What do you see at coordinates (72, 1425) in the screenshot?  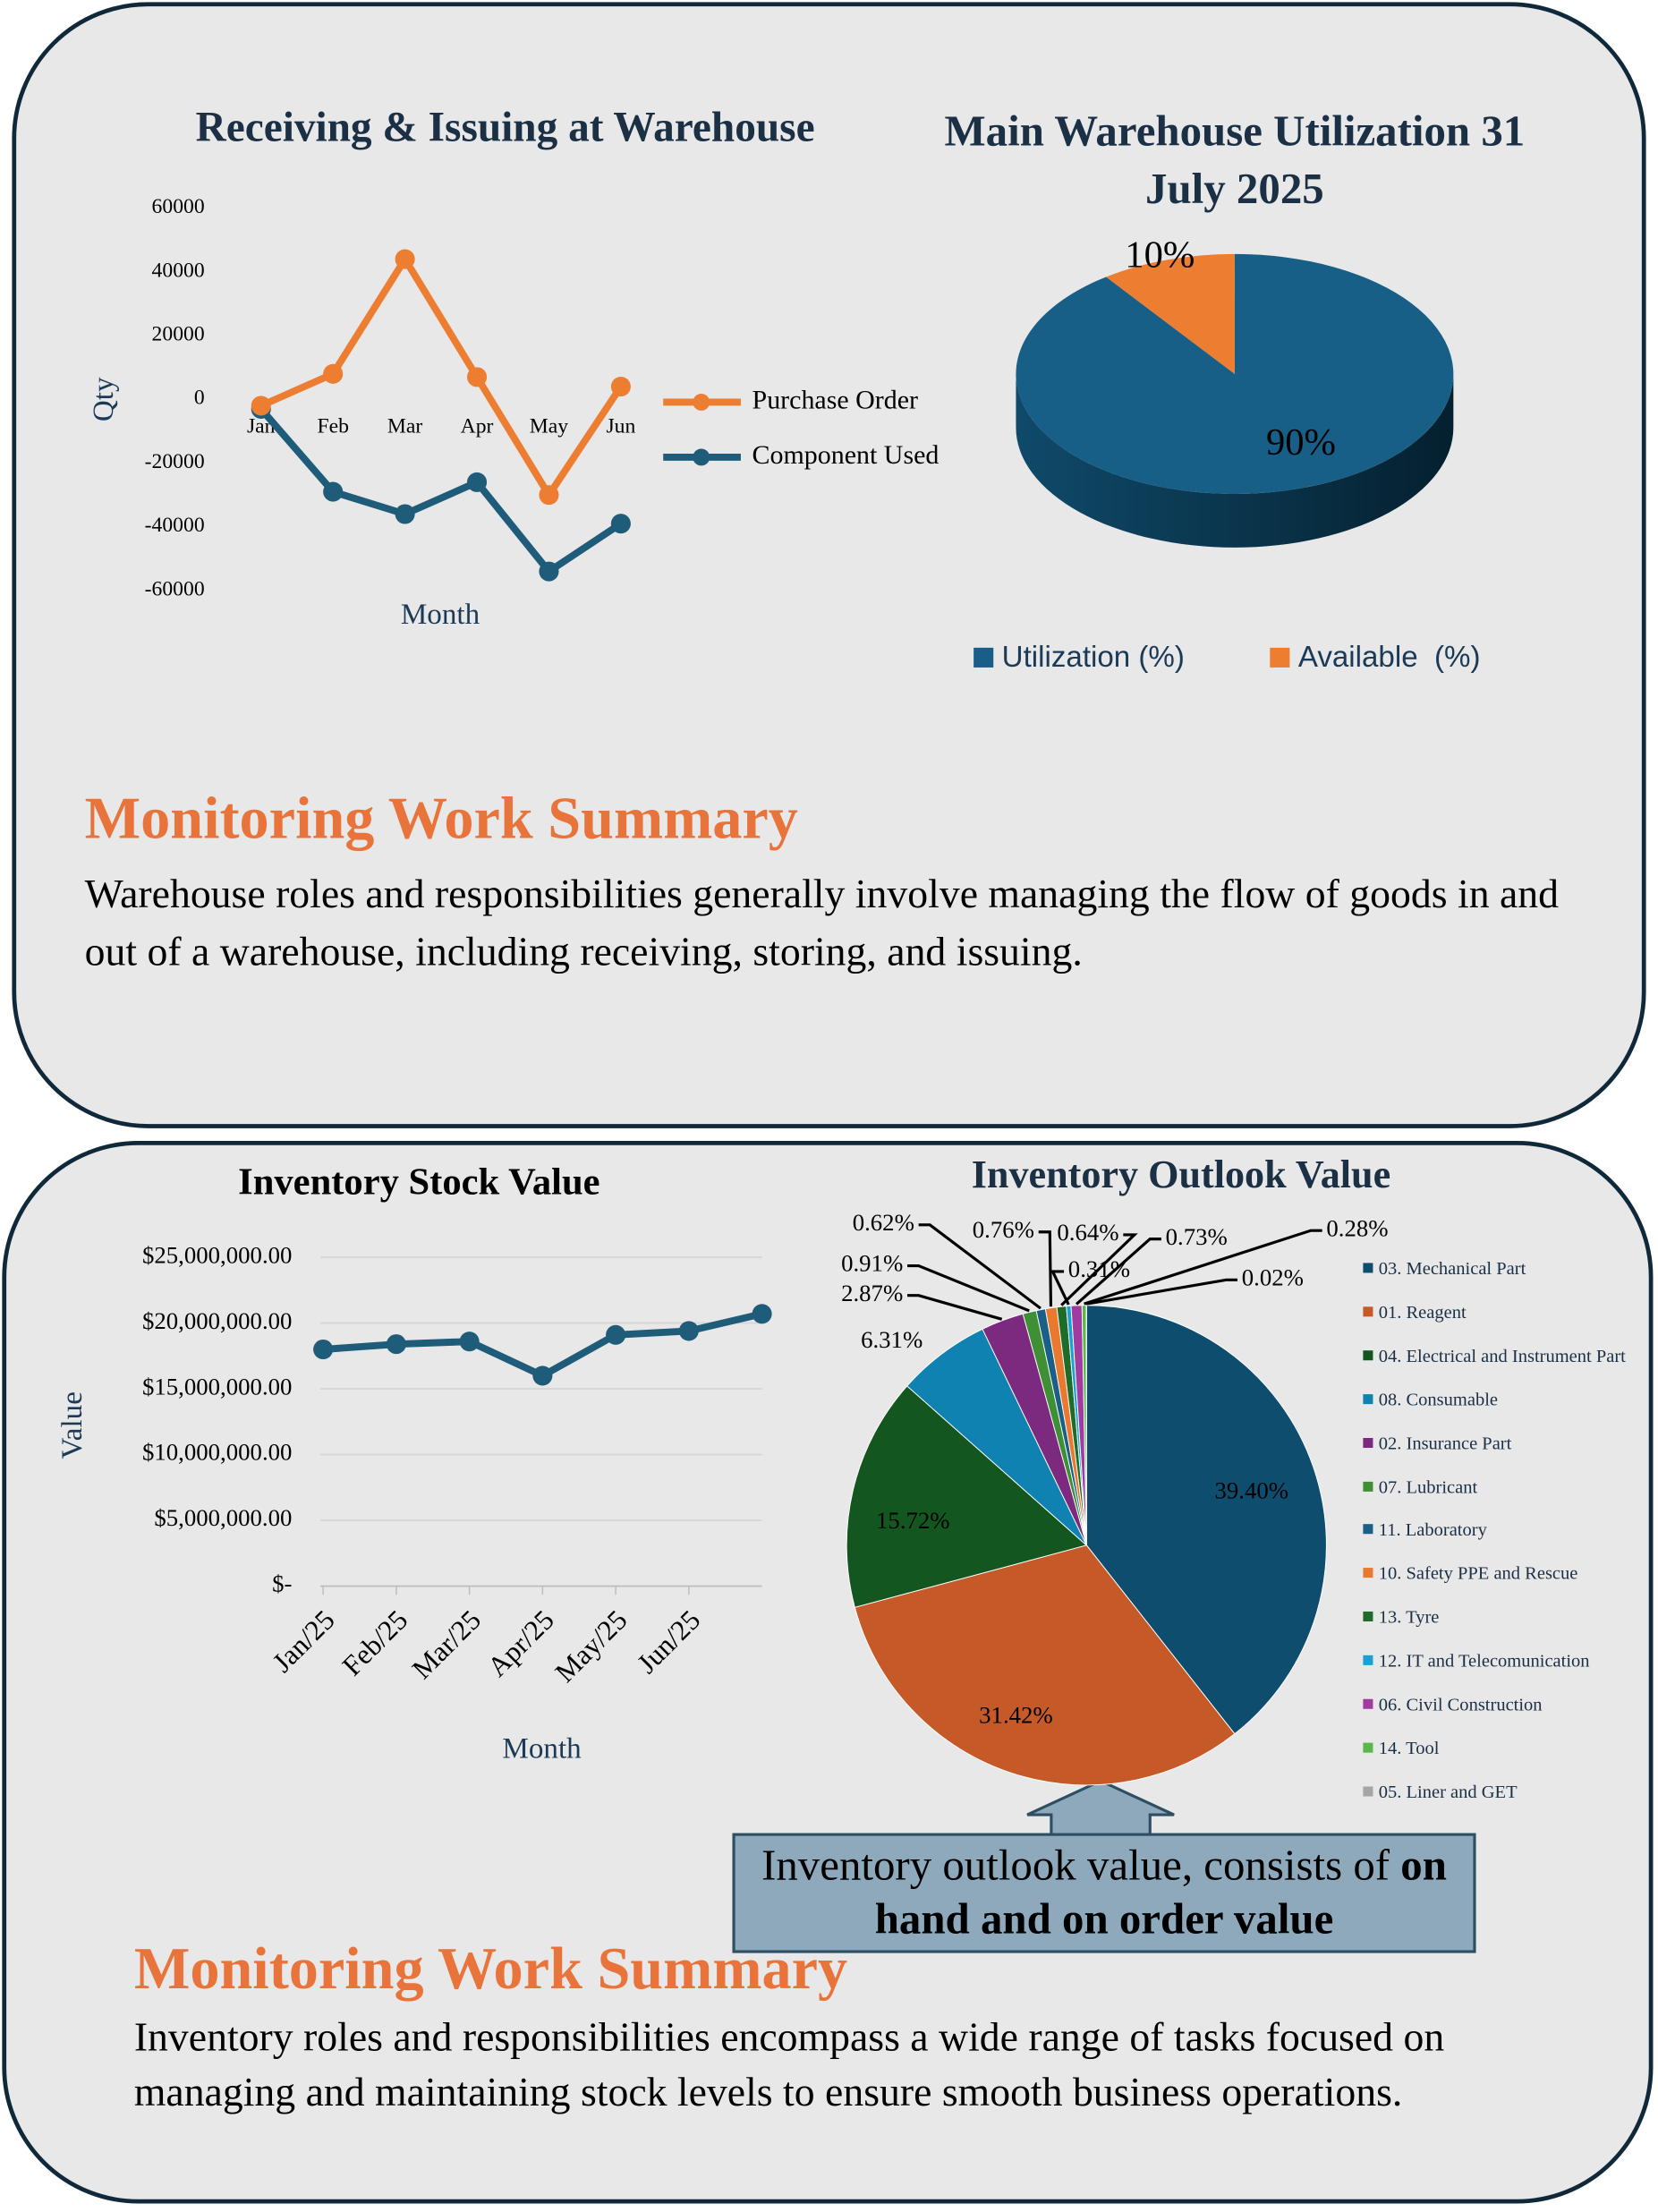 I see `y-axis-label: Value` at bounding box center [72, 1425].